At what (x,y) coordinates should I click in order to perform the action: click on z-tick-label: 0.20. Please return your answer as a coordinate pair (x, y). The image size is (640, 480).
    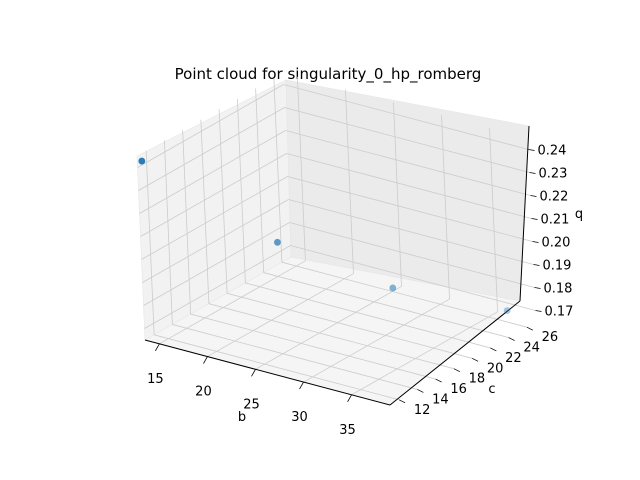
    Looking at the image, I should click on (556, 243).